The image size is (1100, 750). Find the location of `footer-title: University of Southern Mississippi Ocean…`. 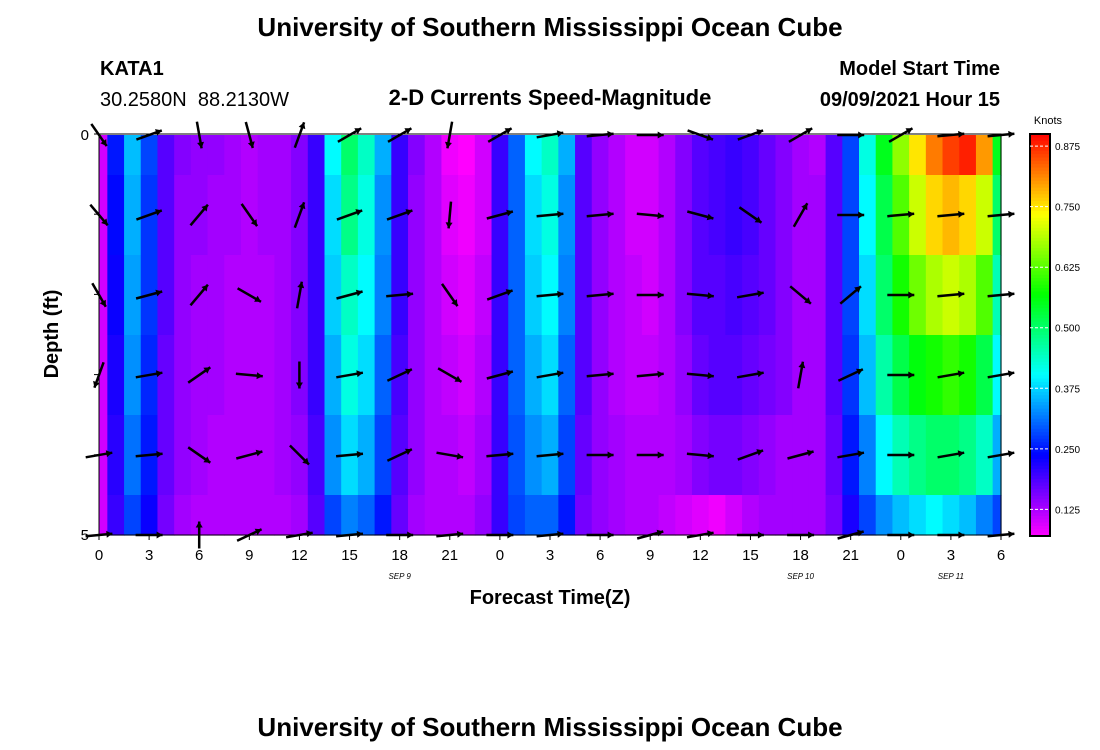

footer-title: University of Southern Mississippi Ocean… is located at coordinates (549, 727).